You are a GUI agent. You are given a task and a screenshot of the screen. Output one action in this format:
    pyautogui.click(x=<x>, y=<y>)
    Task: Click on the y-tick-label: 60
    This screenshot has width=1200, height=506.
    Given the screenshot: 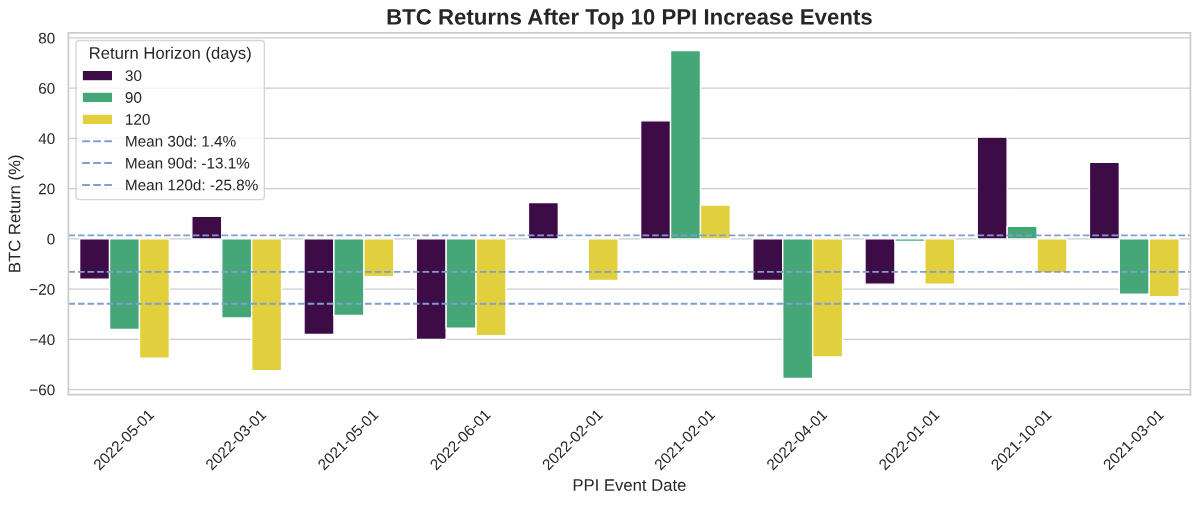 What is the action you would take?
    pyautogui.click(x=46, y=88)
    